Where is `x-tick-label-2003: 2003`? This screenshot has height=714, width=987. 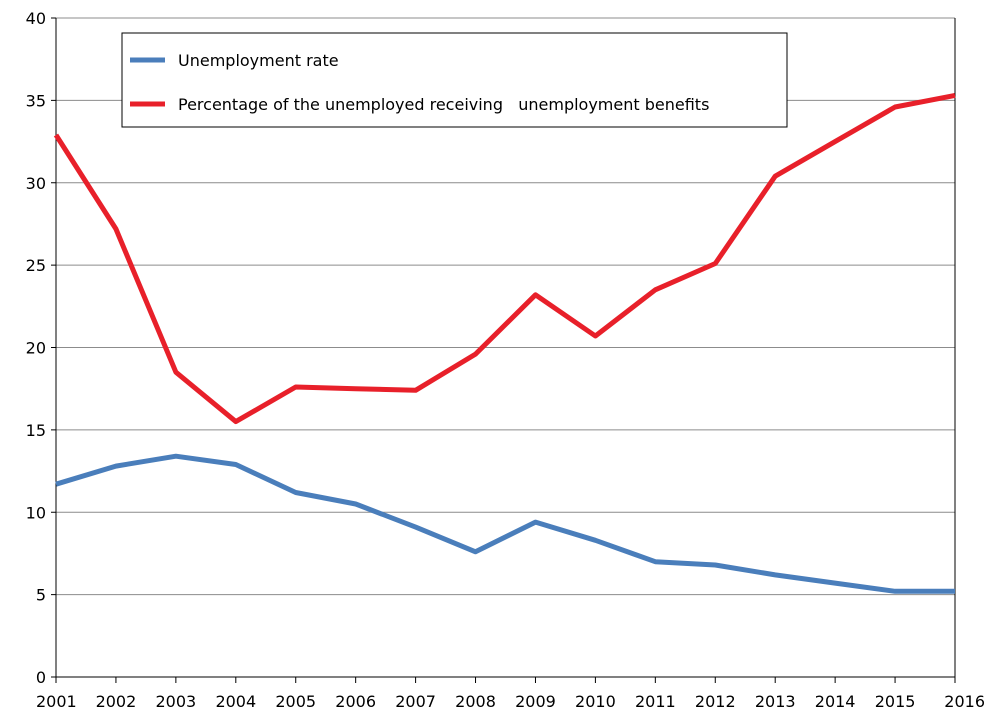 x-tick-label-2003: 2003 is located at coordinates (176, 701).